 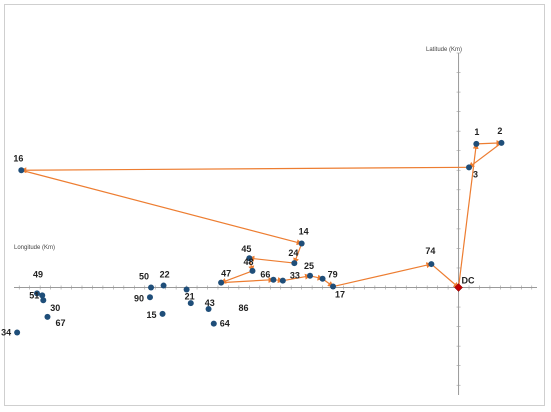 I want to click on point-label-15: 15, so click(x=152, y=315).